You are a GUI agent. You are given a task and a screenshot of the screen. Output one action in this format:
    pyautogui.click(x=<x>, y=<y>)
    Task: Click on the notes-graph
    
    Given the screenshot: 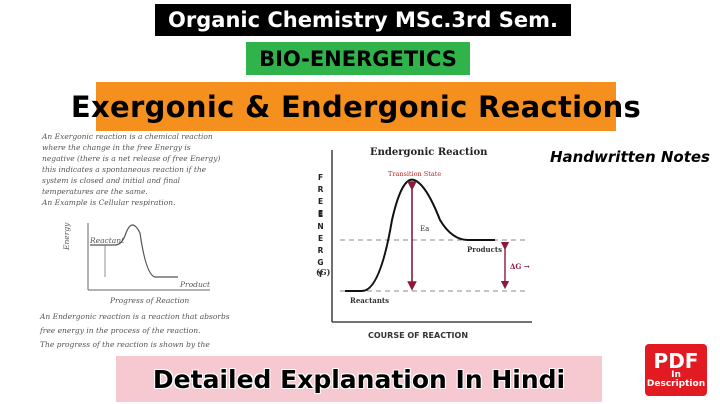 What is the action you would take?
    pyautogui.click(x=148, y=257)
    